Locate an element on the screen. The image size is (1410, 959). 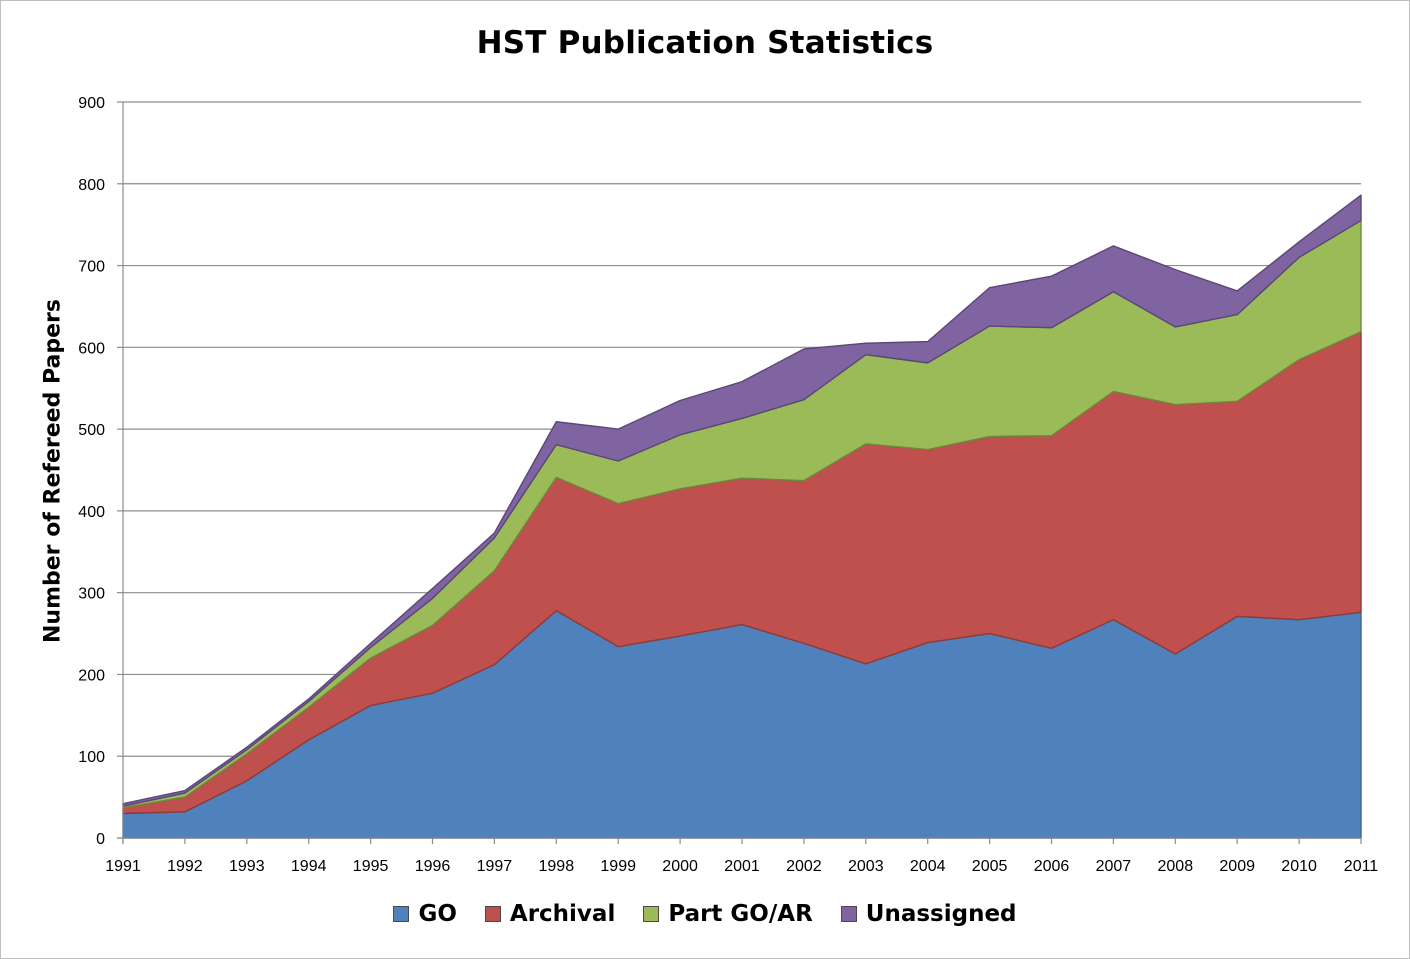
x-tick-label-2004: 2004 is located at coordinates (928, 866).